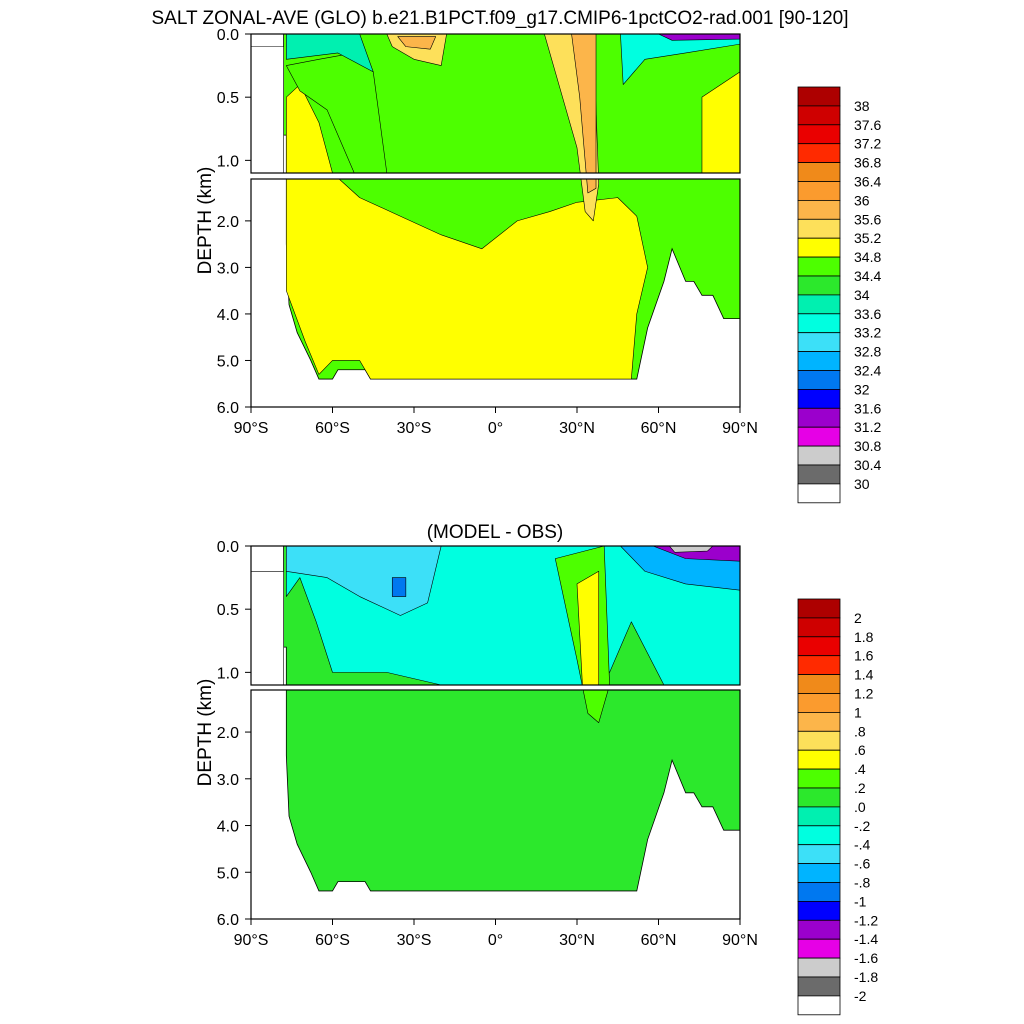  What do you see at coordinates (867, 352) in the screenshot?
I see `colorbar-label: 32.8` at bounding box center [867, 352].